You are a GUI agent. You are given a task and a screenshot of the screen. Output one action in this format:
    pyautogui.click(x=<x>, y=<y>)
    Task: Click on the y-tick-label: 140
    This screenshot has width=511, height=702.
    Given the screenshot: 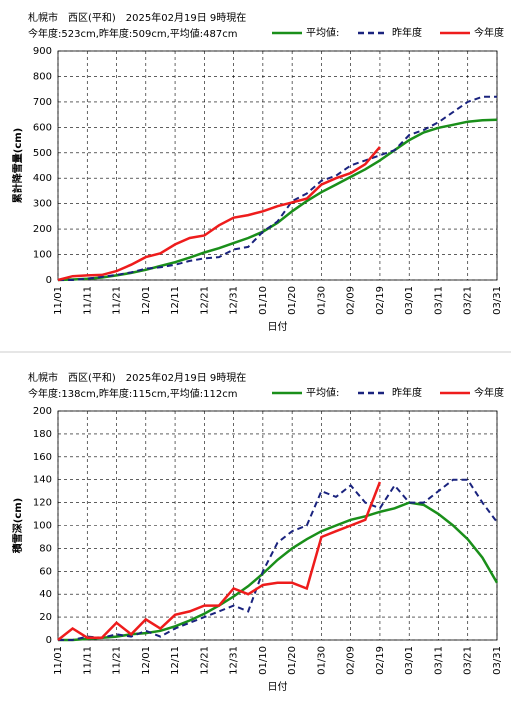 What is the action you would take?
    pyautogui.click(x=42, y=480)
    